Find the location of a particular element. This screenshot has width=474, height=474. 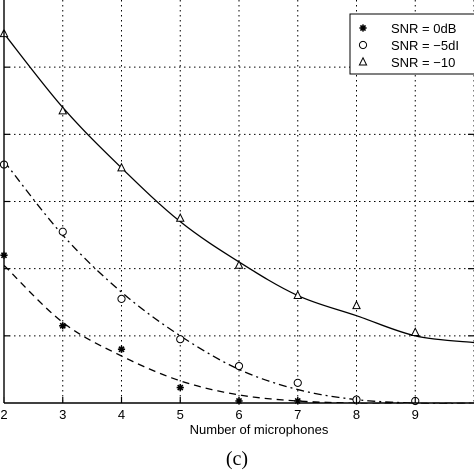

legend-label-3: SNR = −10 is located at coordinates (423, 62).